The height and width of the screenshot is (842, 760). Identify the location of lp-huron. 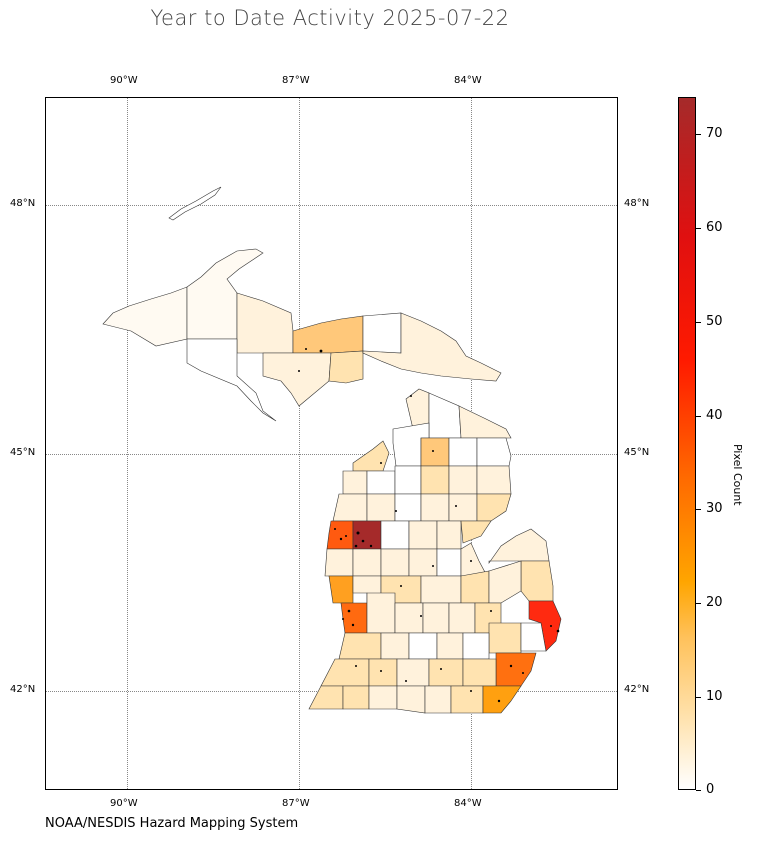
(519, 546).